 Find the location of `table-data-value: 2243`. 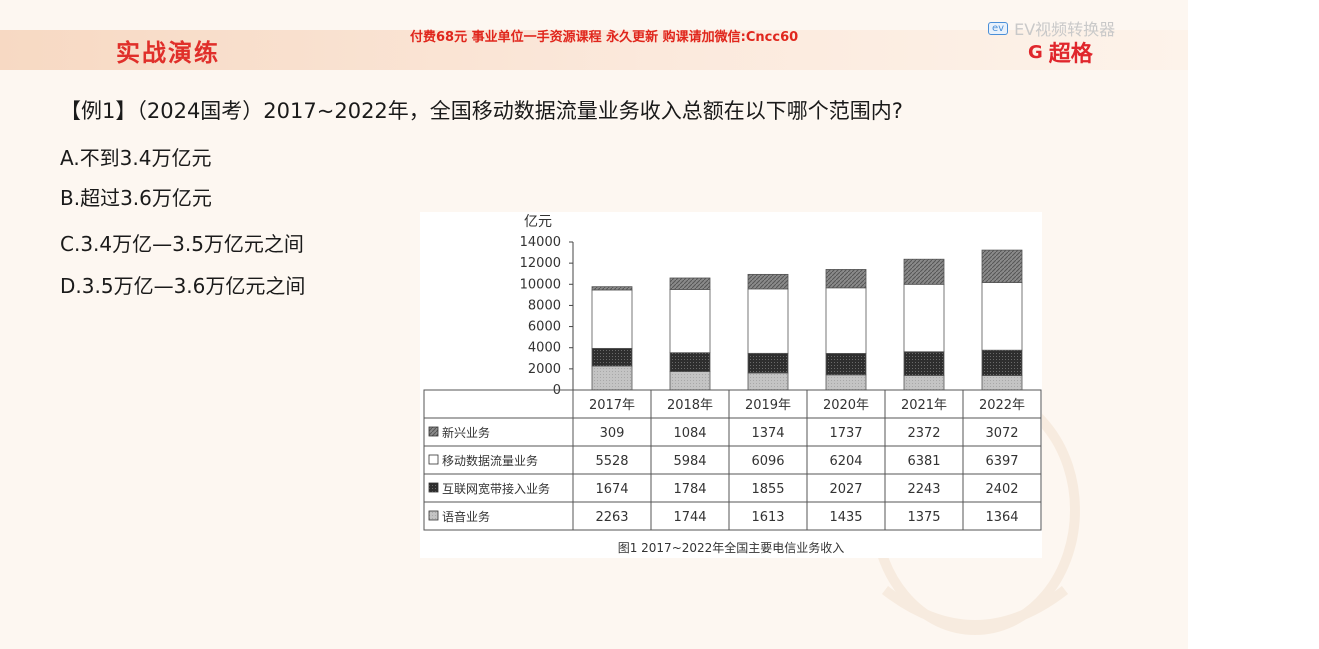

table-data-value: 2243 is located at coordinates (923, 489).